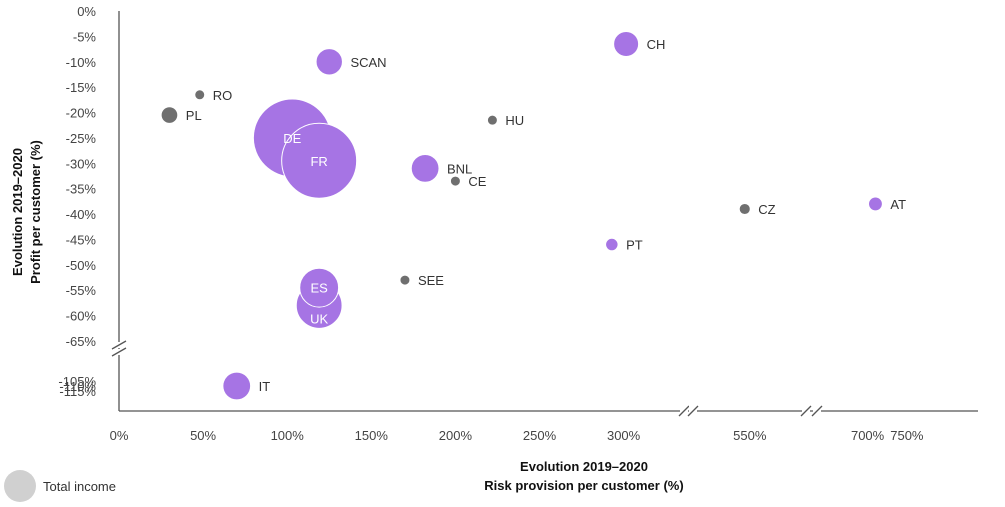 Image resolution: width=1005 pixels, height=507 pixels. What do you see at coordinates (81, 341) in the screenshot?
I see `y-tick-label: -65%` at bounding box center [81, 341].